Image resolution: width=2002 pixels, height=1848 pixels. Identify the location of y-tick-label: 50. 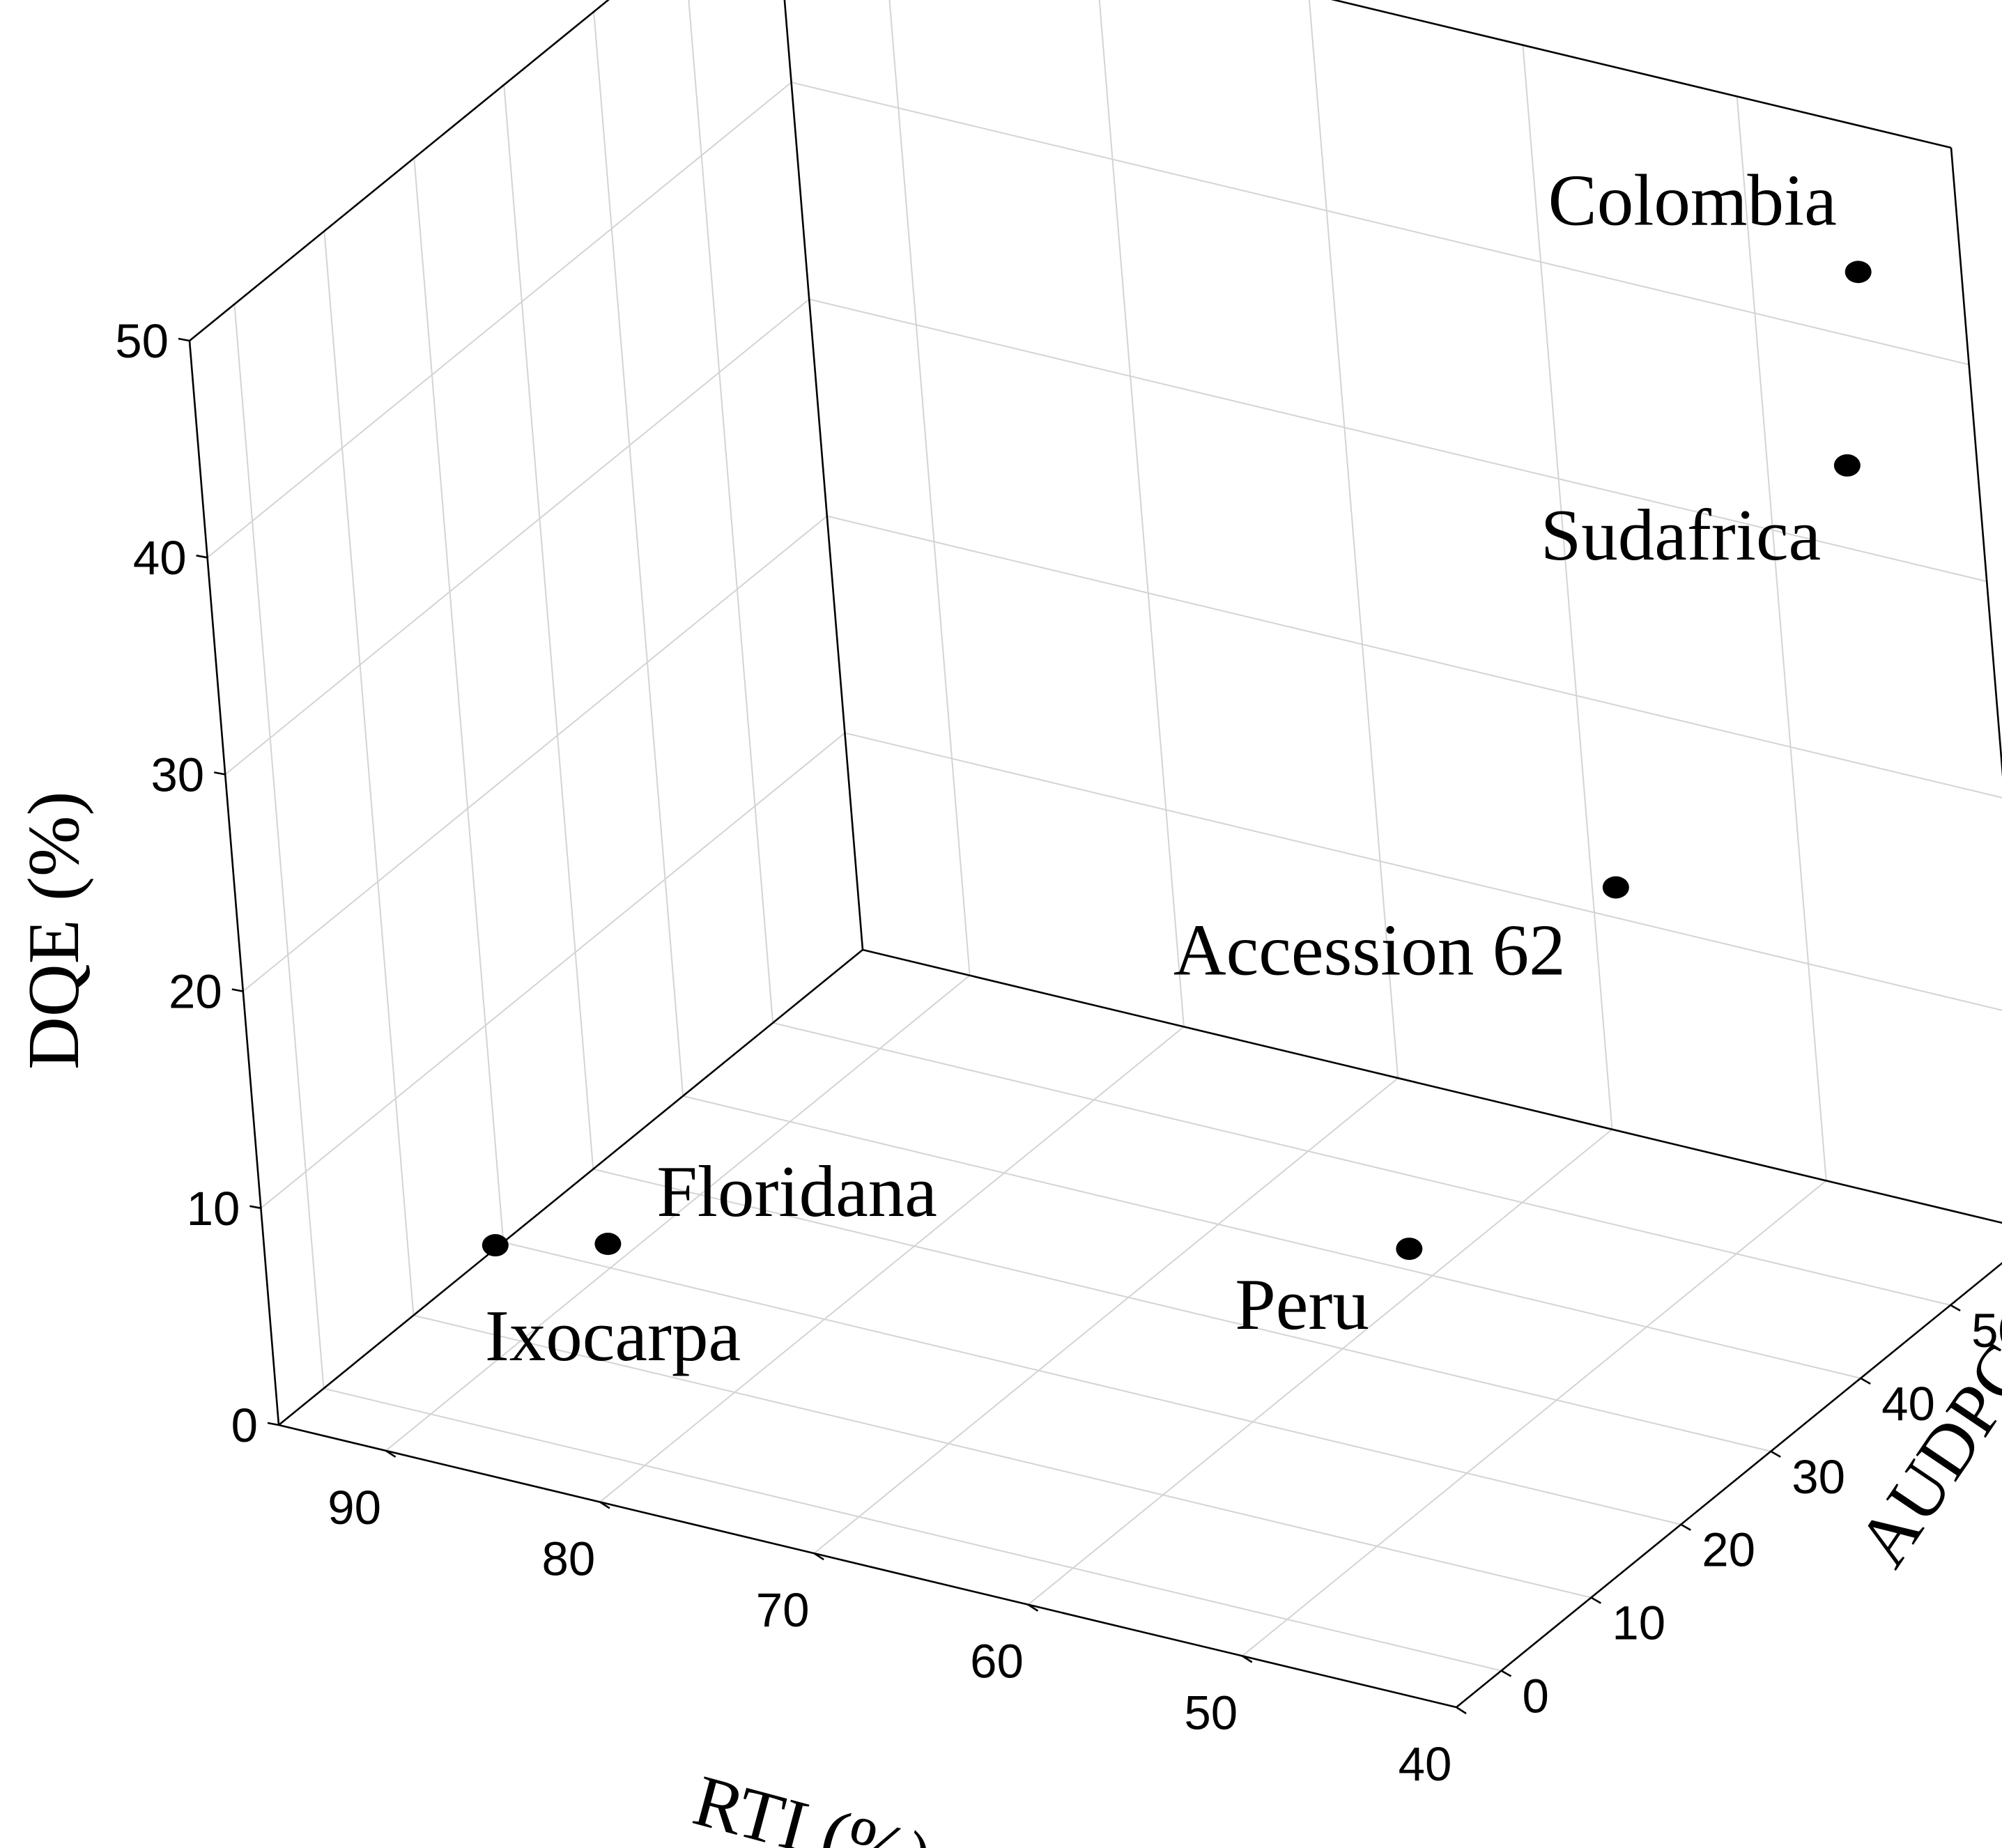
(1987, 1330).